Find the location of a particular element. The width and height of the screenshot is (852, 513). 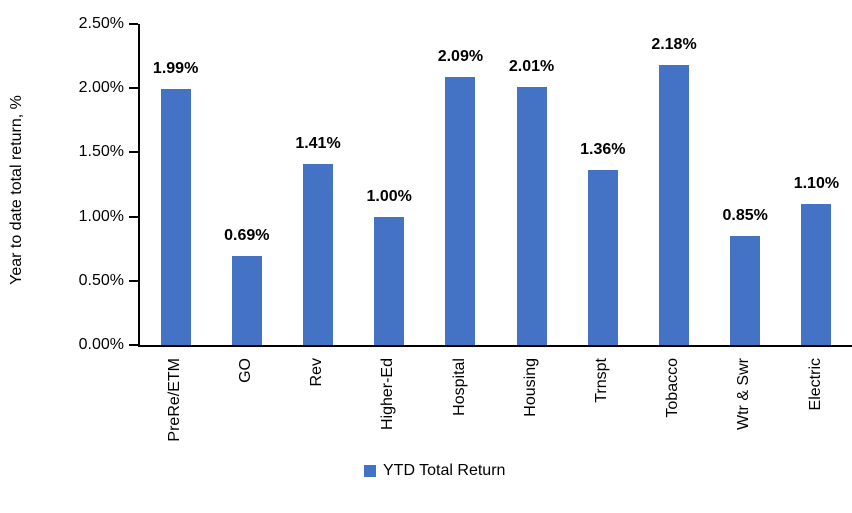

y-tick-label: 0.00% is located at coordinates (101, 344).